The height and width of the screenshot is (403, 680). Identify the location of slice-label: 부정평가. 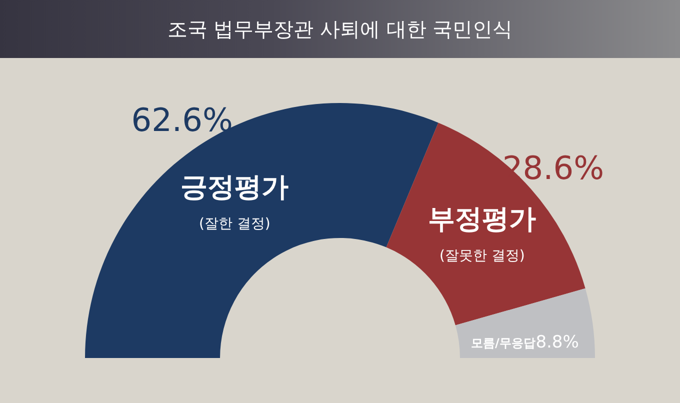
(482, 219).